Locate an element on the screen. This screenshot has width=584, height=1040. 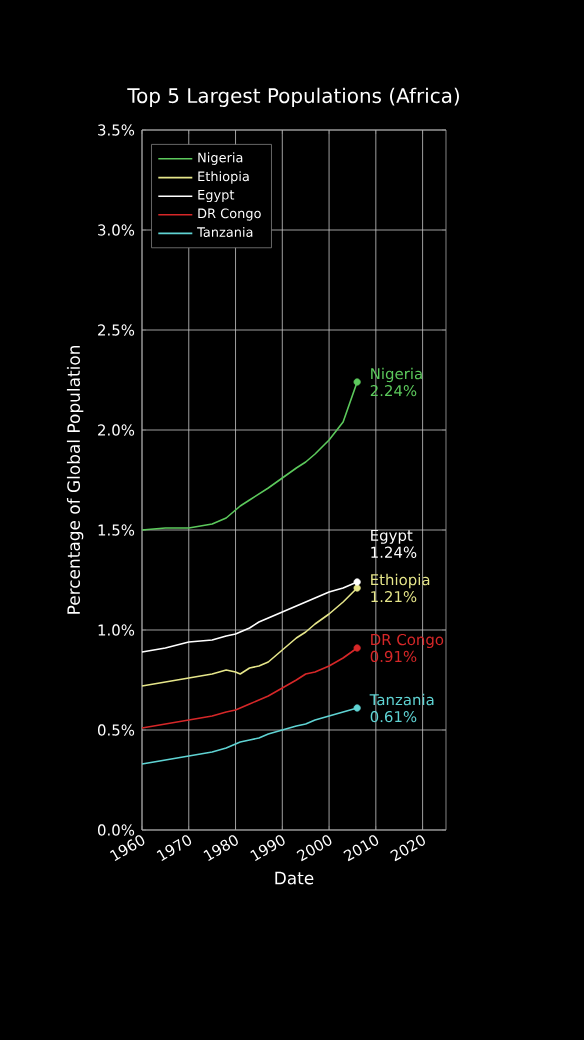
x-axis-title: Date is located at coordinates (294, 878).